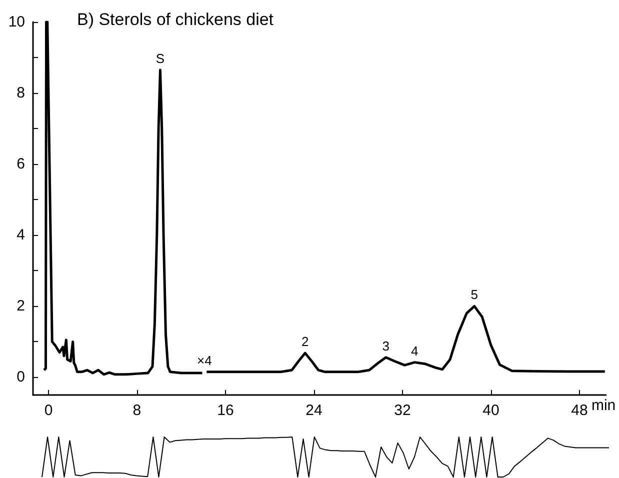  Describe the element at coordinates (20, 235) in the screenshot. I see `y-tick-label: 4` at that location.